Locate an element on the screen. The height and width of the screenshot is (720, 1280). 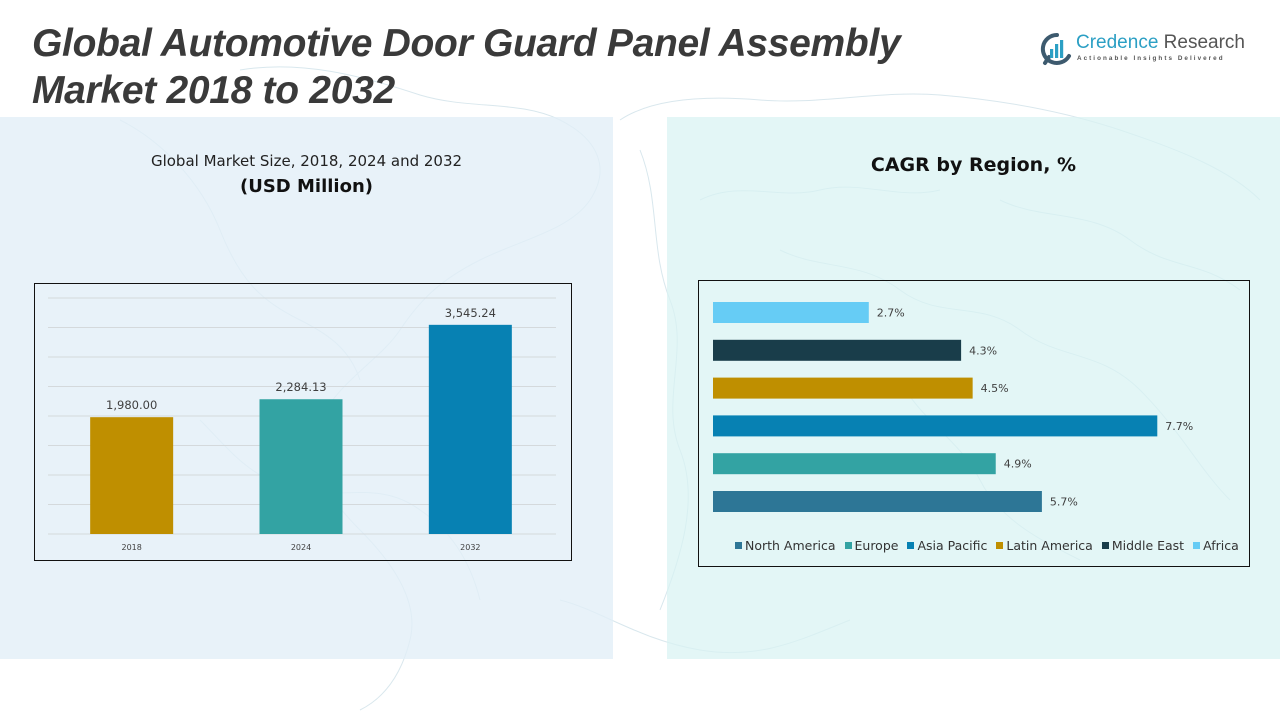
credence-bar-logo-icon is located at coordinates (1055, 48).